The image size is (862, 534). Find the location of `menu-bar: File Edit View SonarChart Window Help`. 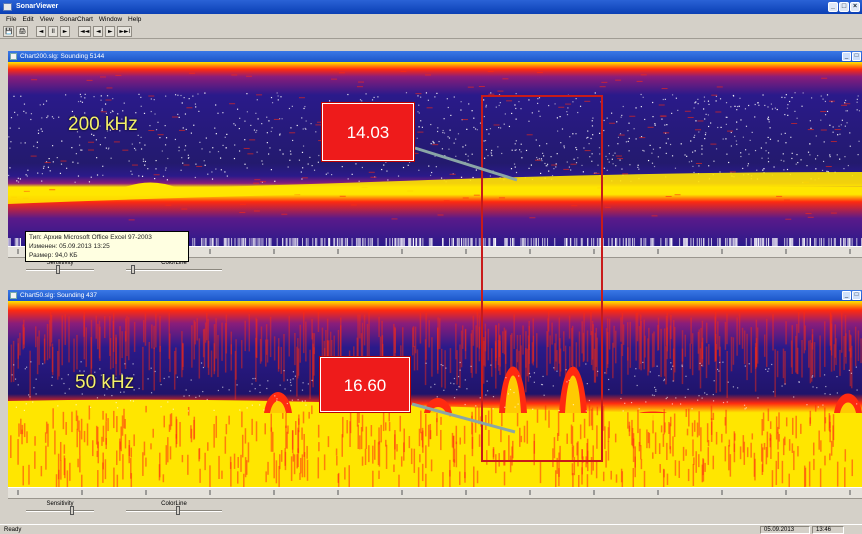

menu-bar: File Edit View SonarChart Window Help is located at coordinates (431, 19).